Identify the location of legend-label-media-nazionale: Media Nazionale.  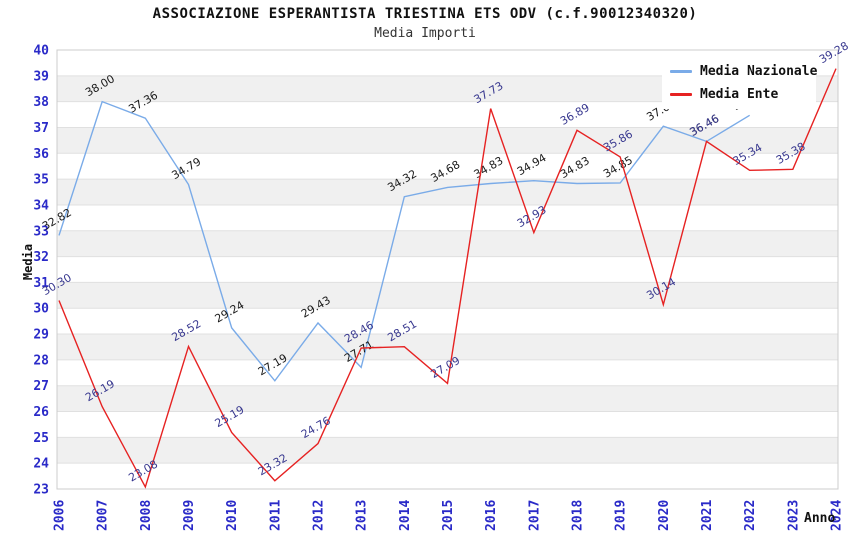
(759, 72).